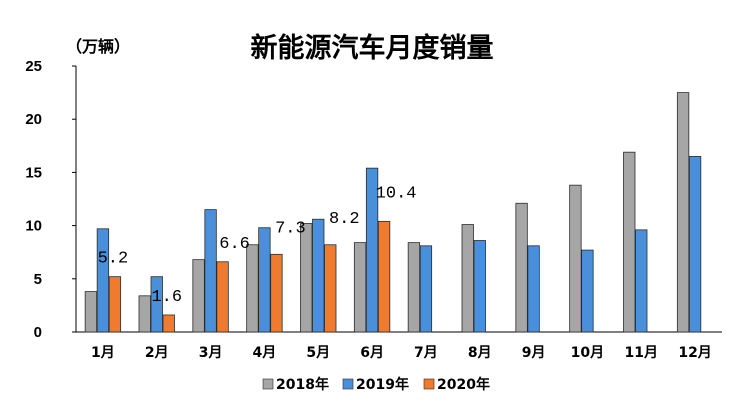 The height and width of the screenshot is (406, 750). What do you see at coordinates (166, 297) in the screenshot?
I see `data-label: 1.6` at bounding box center [166, 297].